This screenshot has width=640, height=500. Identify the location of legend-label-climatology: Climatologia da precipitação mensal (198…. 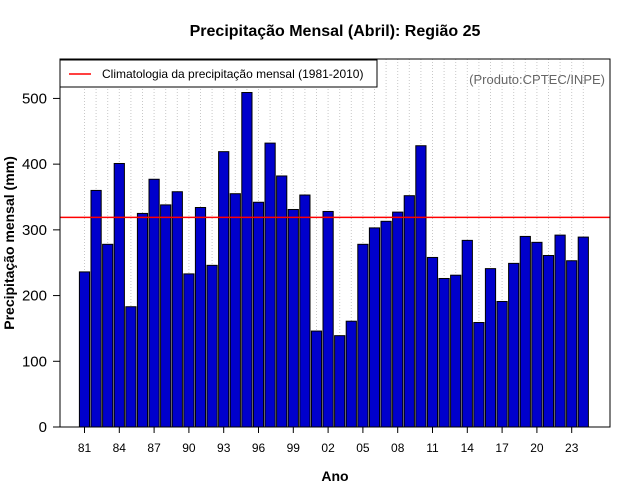
(232, 74).